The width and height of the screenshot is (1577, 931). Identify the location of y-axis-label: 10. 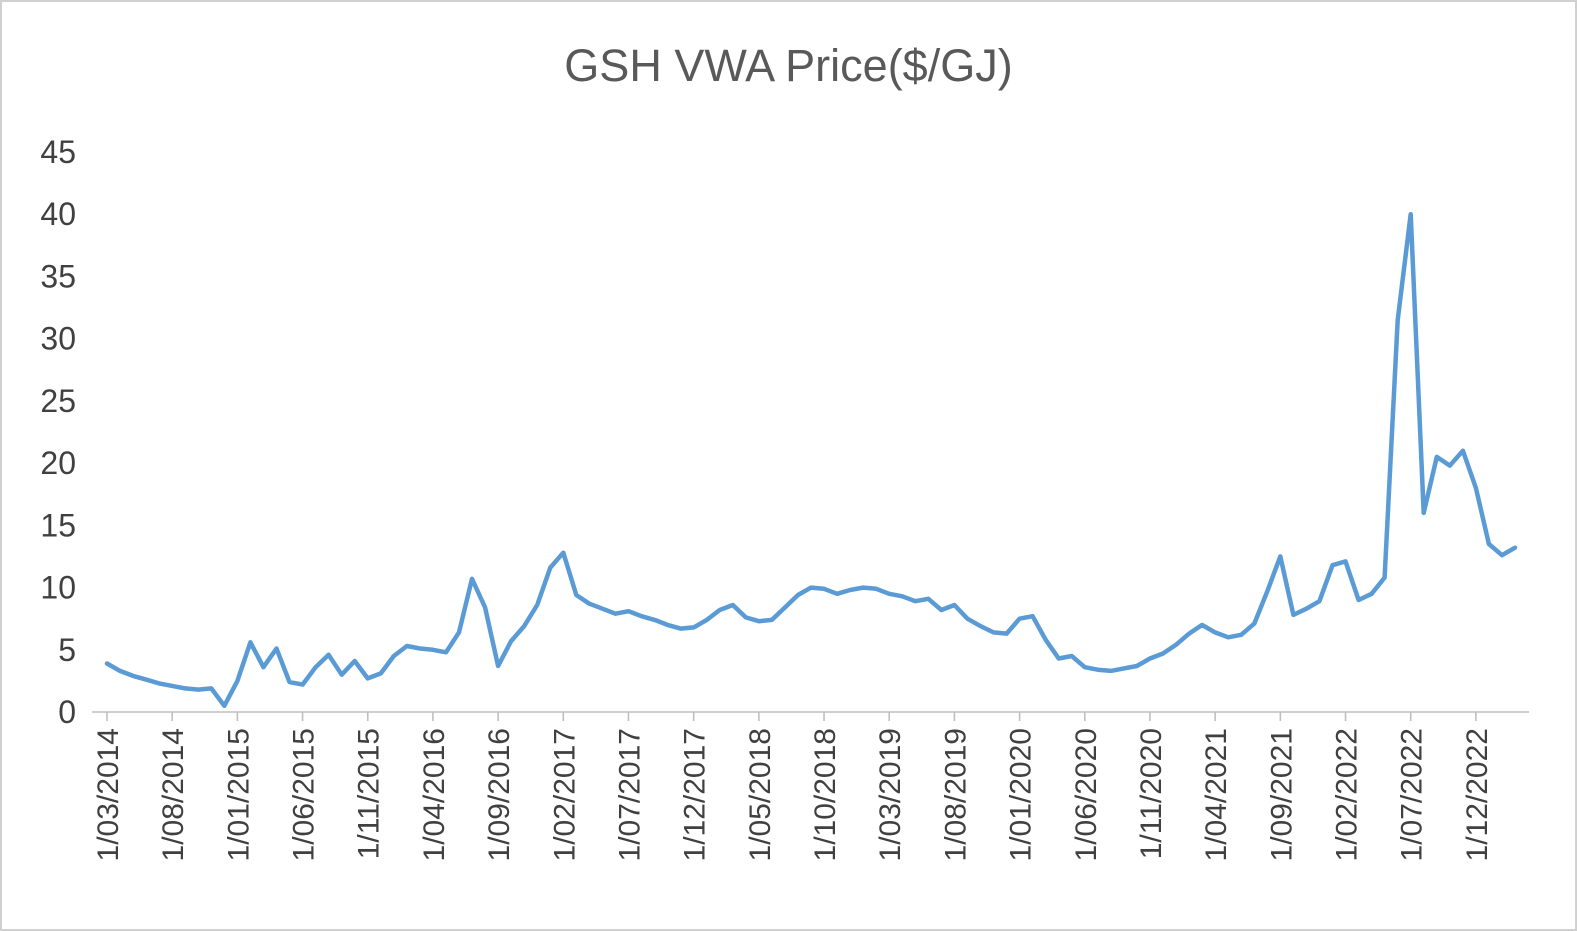
(58, 588).